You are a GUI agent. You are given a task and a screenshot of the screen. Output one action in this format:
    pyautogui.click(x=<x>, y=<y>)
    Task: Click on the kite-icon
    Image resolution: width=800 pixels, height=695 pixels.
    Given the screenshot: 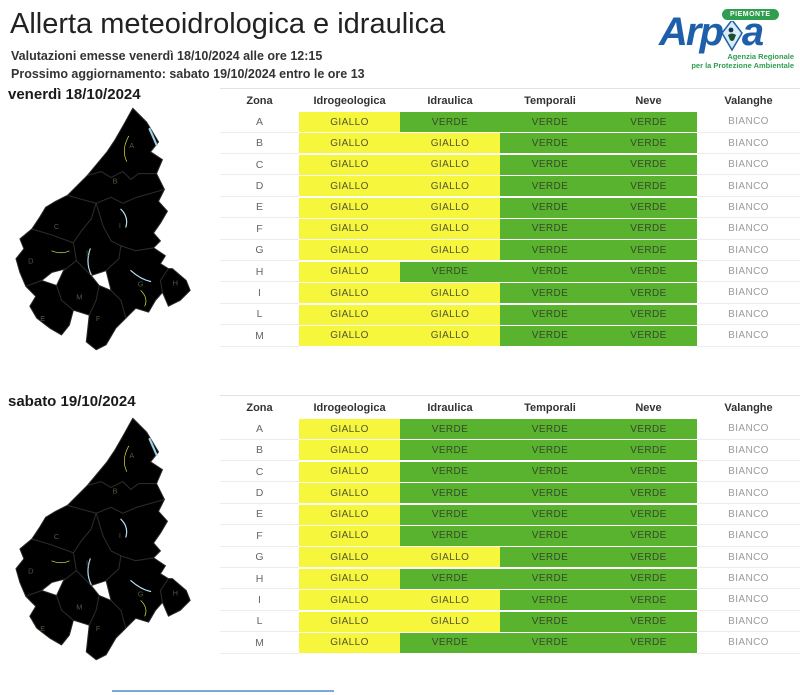 What is the action you would take?
    pyautogui.click(x=731, y=35)
    